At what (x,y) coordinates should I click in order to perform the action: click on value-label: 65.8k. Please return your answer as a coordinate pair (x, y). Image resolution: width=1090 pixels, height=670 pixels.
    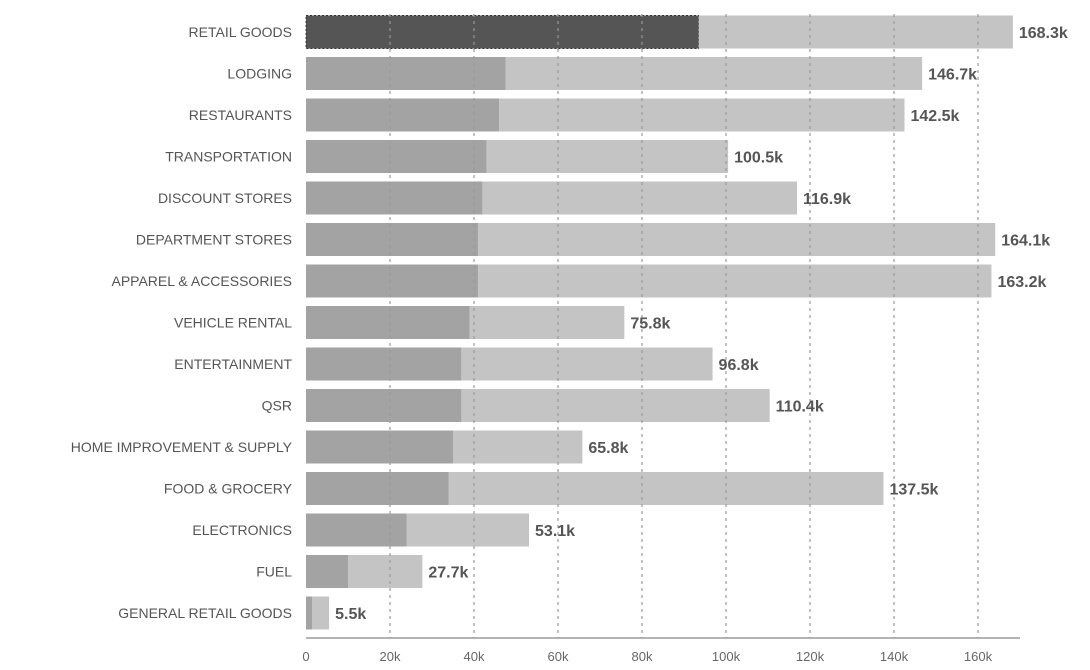
    Looking at the image, I should click on (608, 448).